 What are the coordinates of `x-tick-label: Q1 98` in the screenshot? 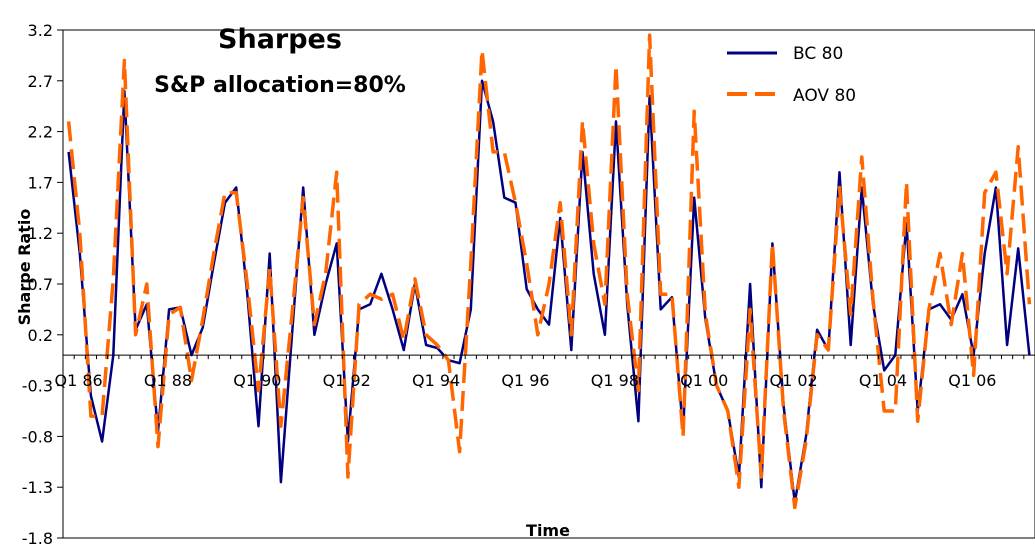 It's located at (615, 380).